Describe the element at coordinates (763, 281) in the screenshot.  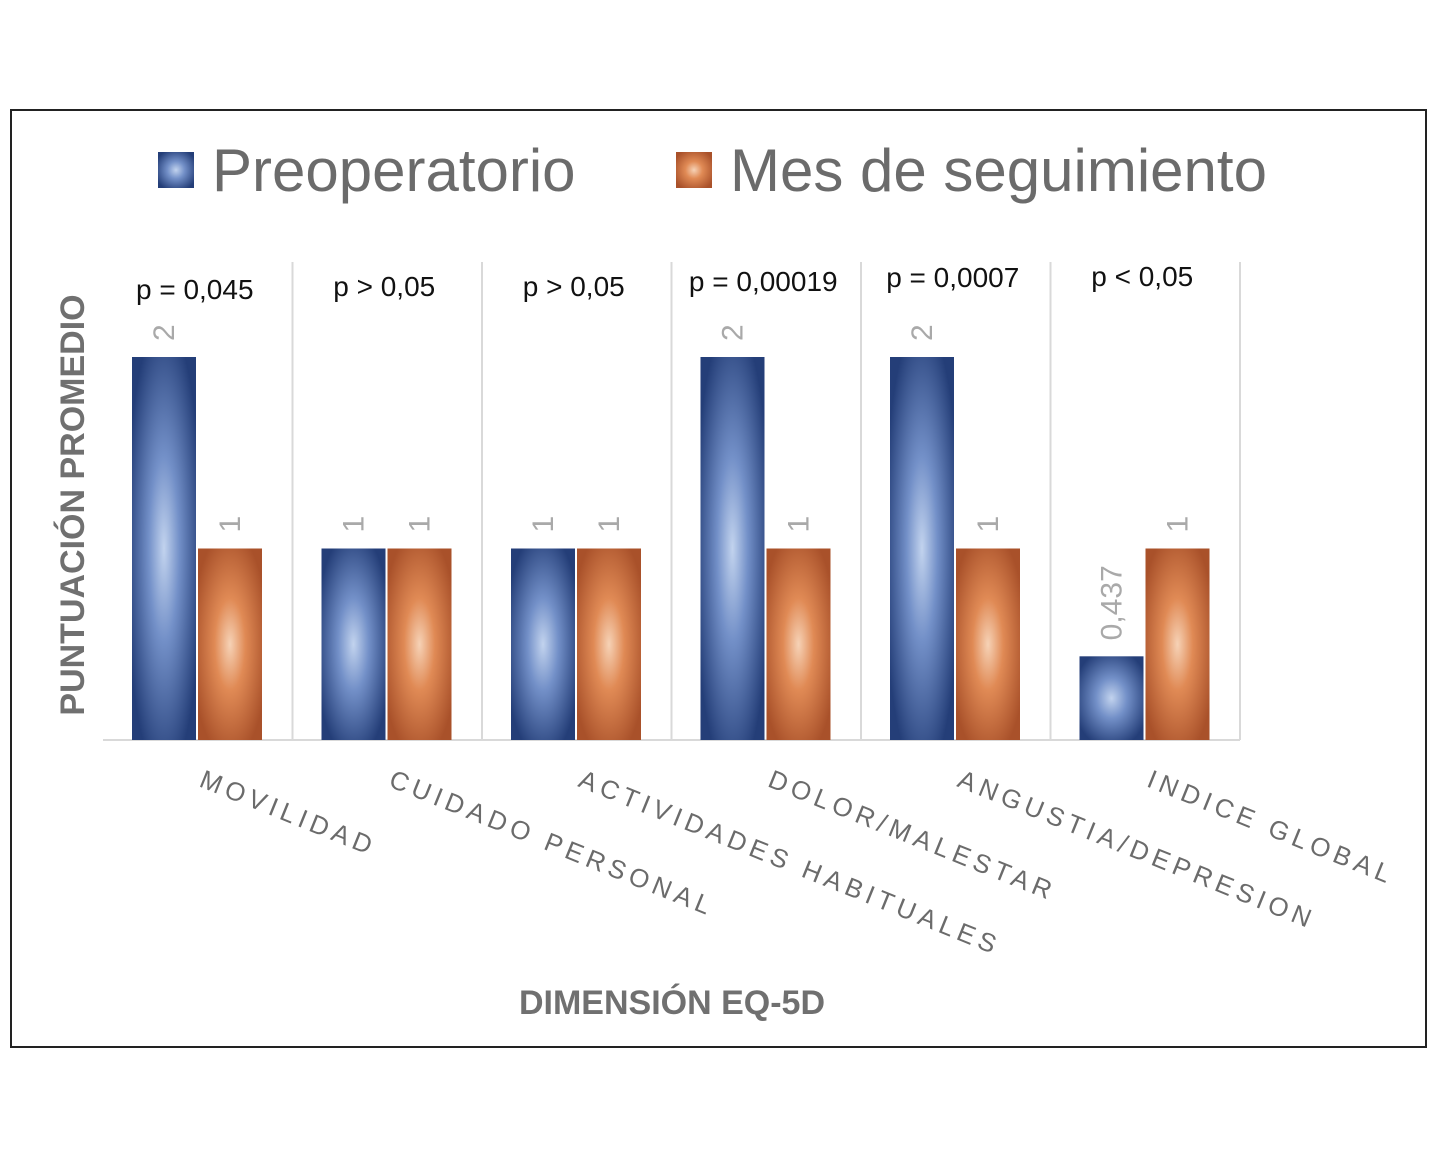
I see `p-value-label: p = 0,00019` at that location.